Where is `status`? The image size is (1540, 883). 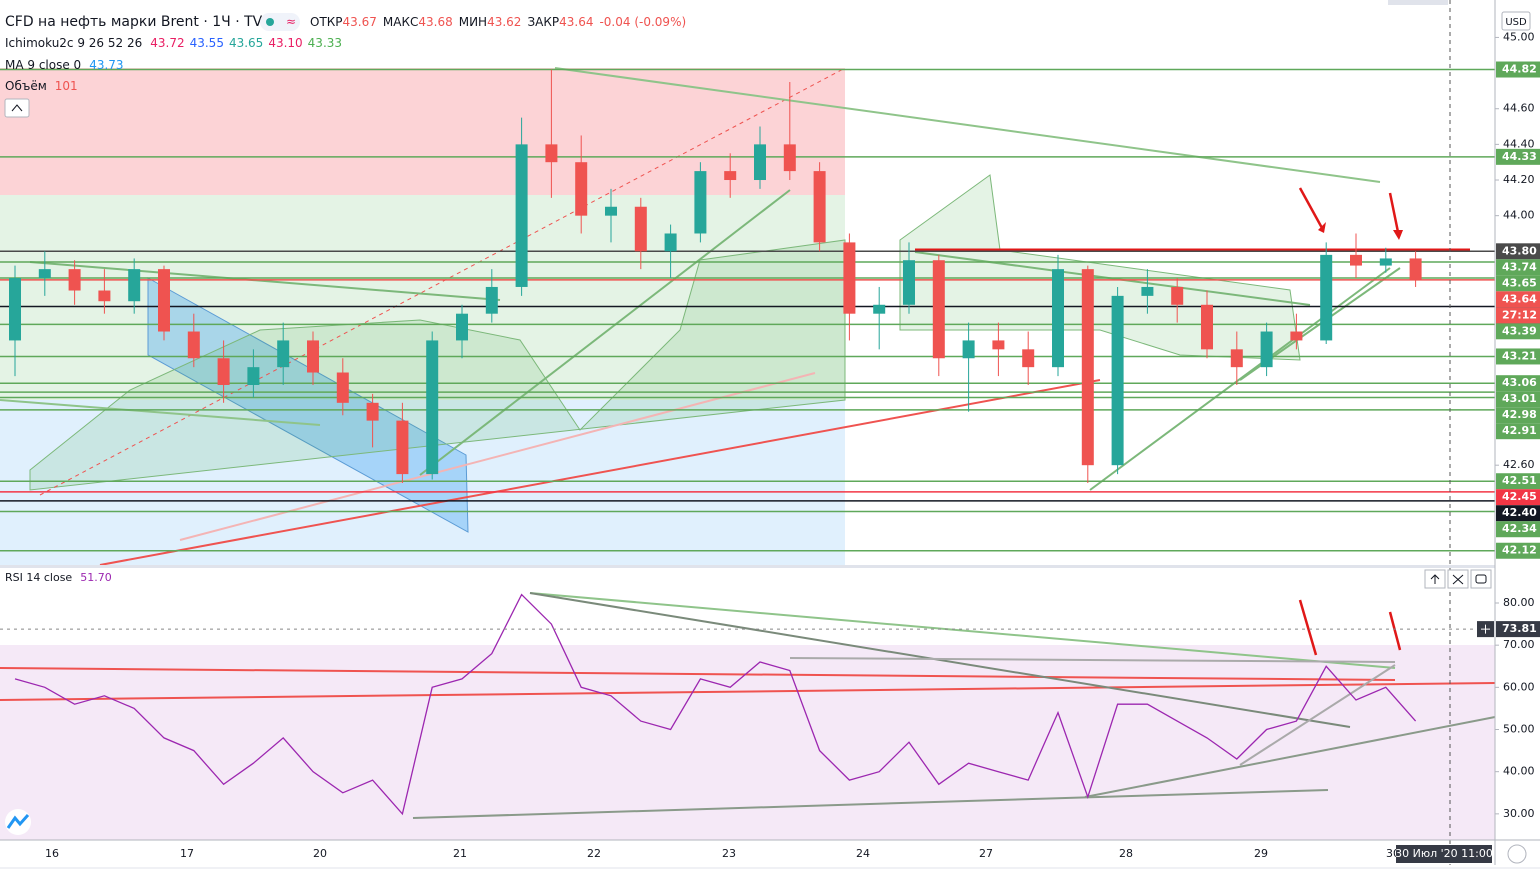 status is located at coordinates (280, 22).